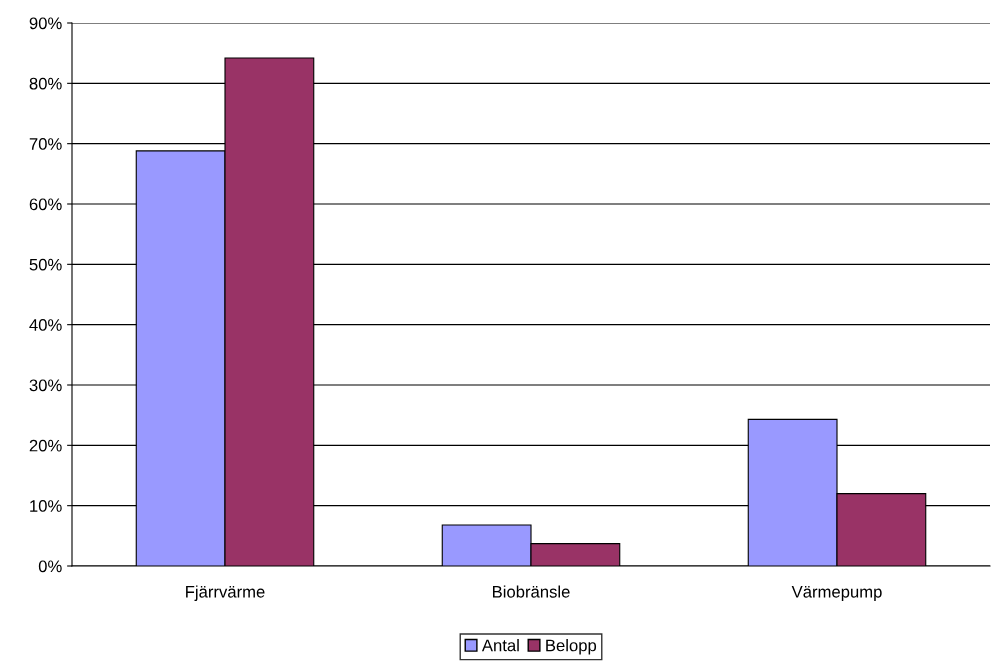 The image size is (1003, 670). Describe the element at coordinates (571, 647) in the screenshot. I see `legend-label: Belopp` at that location.